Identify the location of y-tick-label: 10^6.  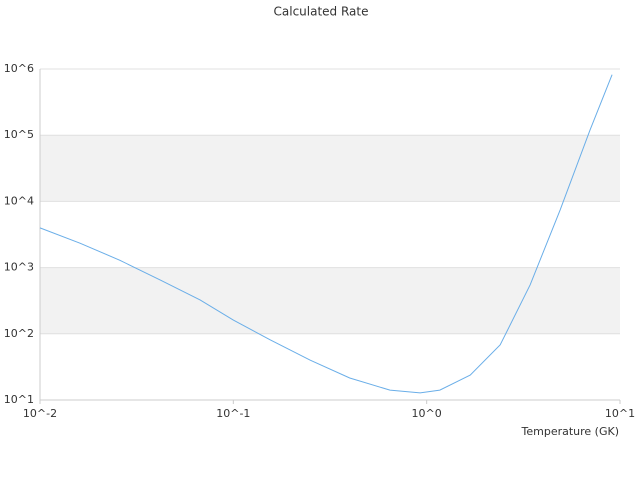
(19, 68).